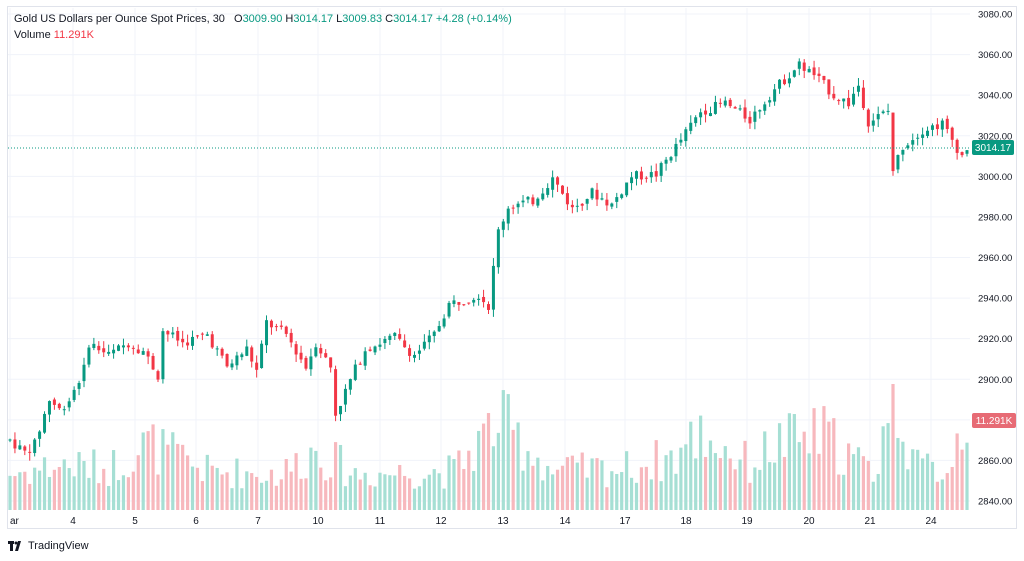  I want to click on volume-legend: Volume 11.291K, so click(54, 35).